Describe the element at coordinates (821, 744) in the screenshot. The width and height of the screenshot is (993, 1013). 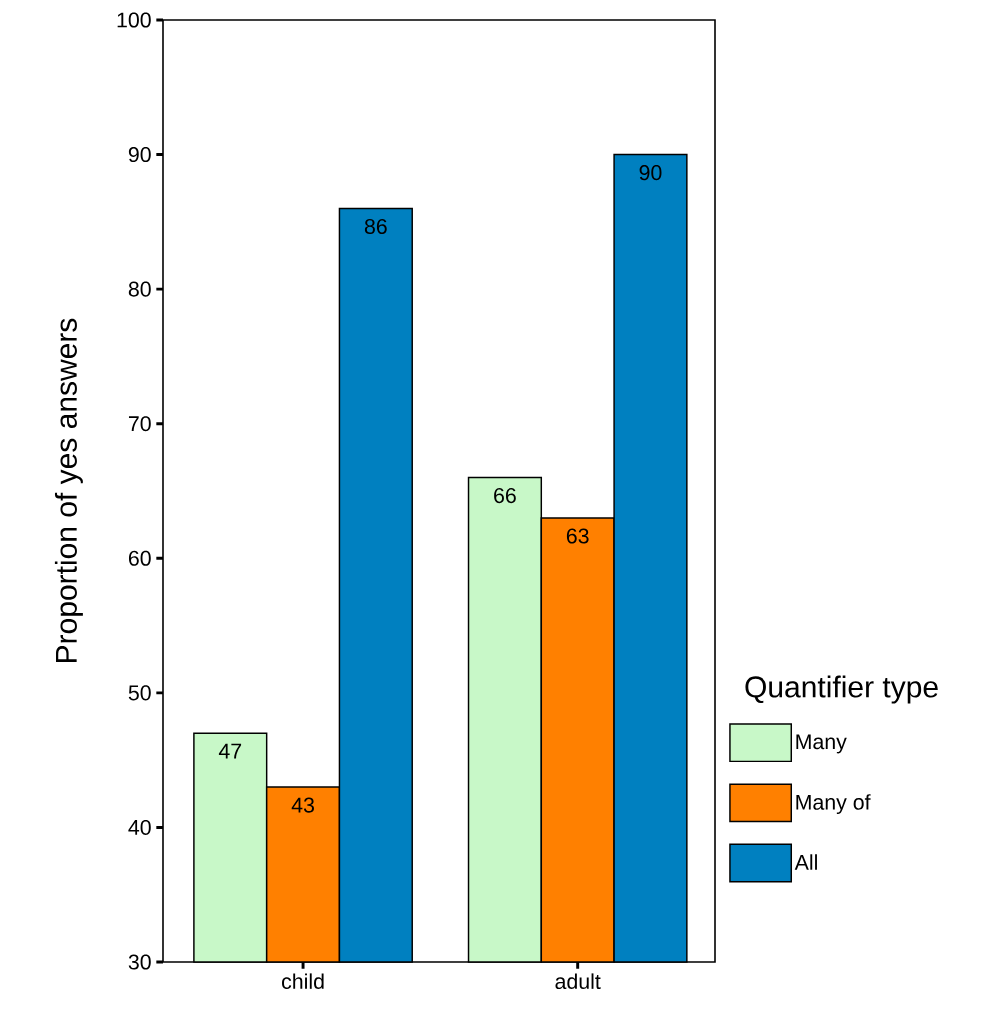
I see `legend-label: Many` at that location.